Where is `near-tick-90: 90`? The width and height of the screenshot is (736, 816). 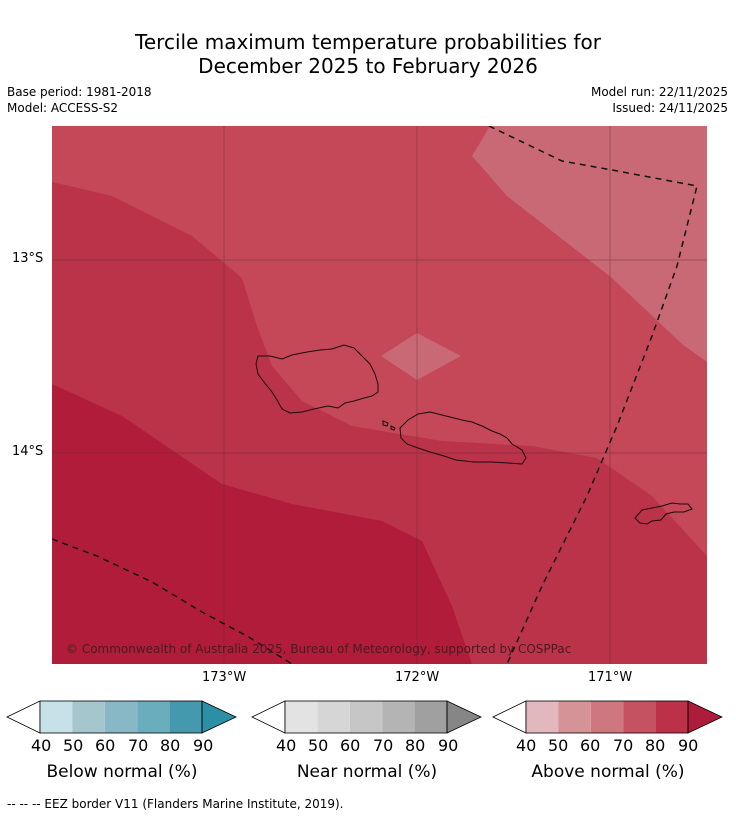
near-tick-90: 90 is located at coordinates (448, 745).